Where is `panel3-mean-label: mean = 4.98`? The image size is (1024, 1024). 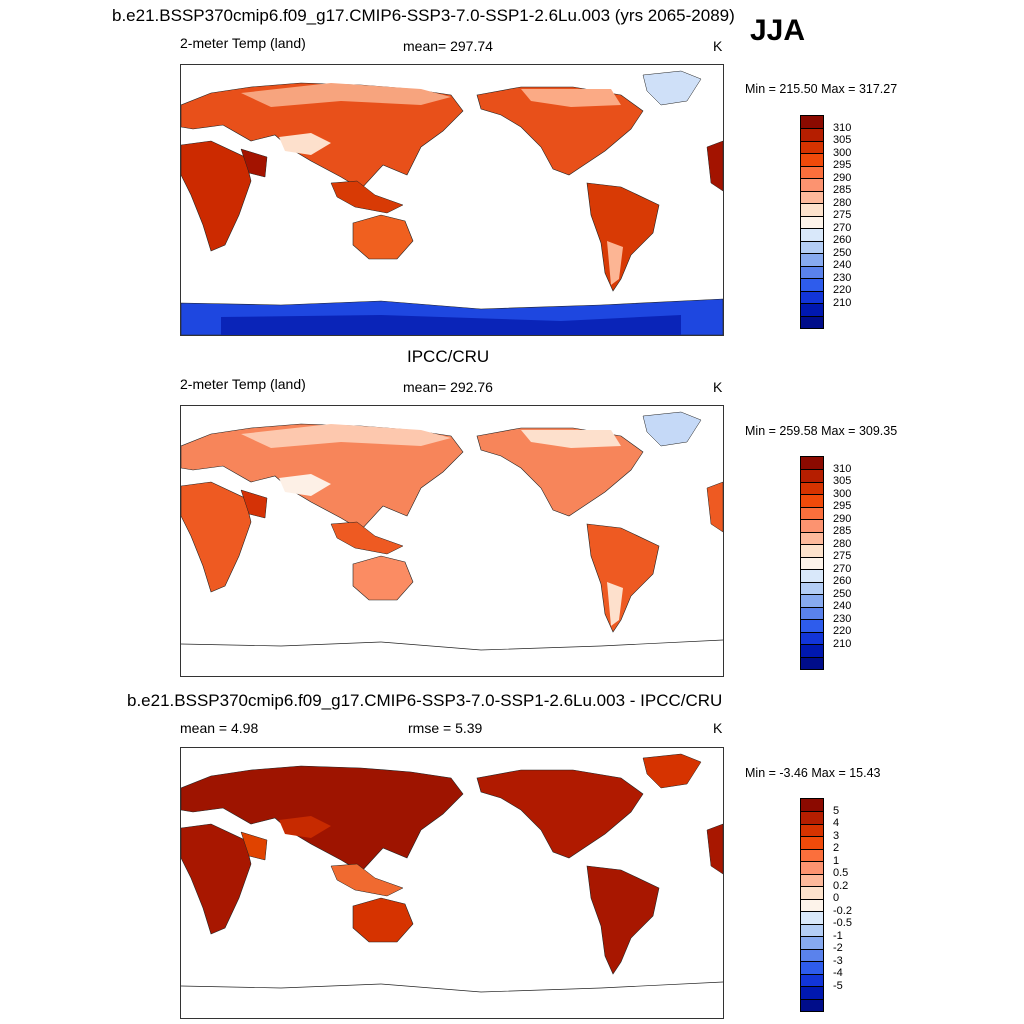
panel3-mean-label: mean = 4.98 is located at coordinates (219, 728).